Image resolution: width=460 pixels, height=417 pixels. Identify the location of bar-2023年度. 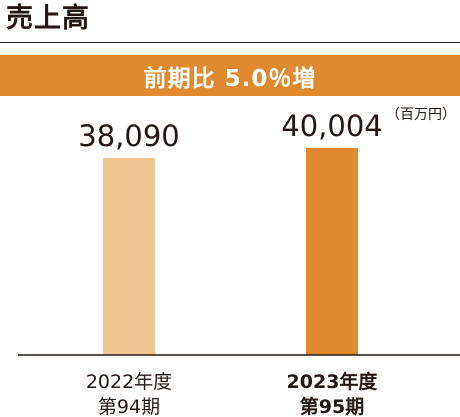
(332, 251).